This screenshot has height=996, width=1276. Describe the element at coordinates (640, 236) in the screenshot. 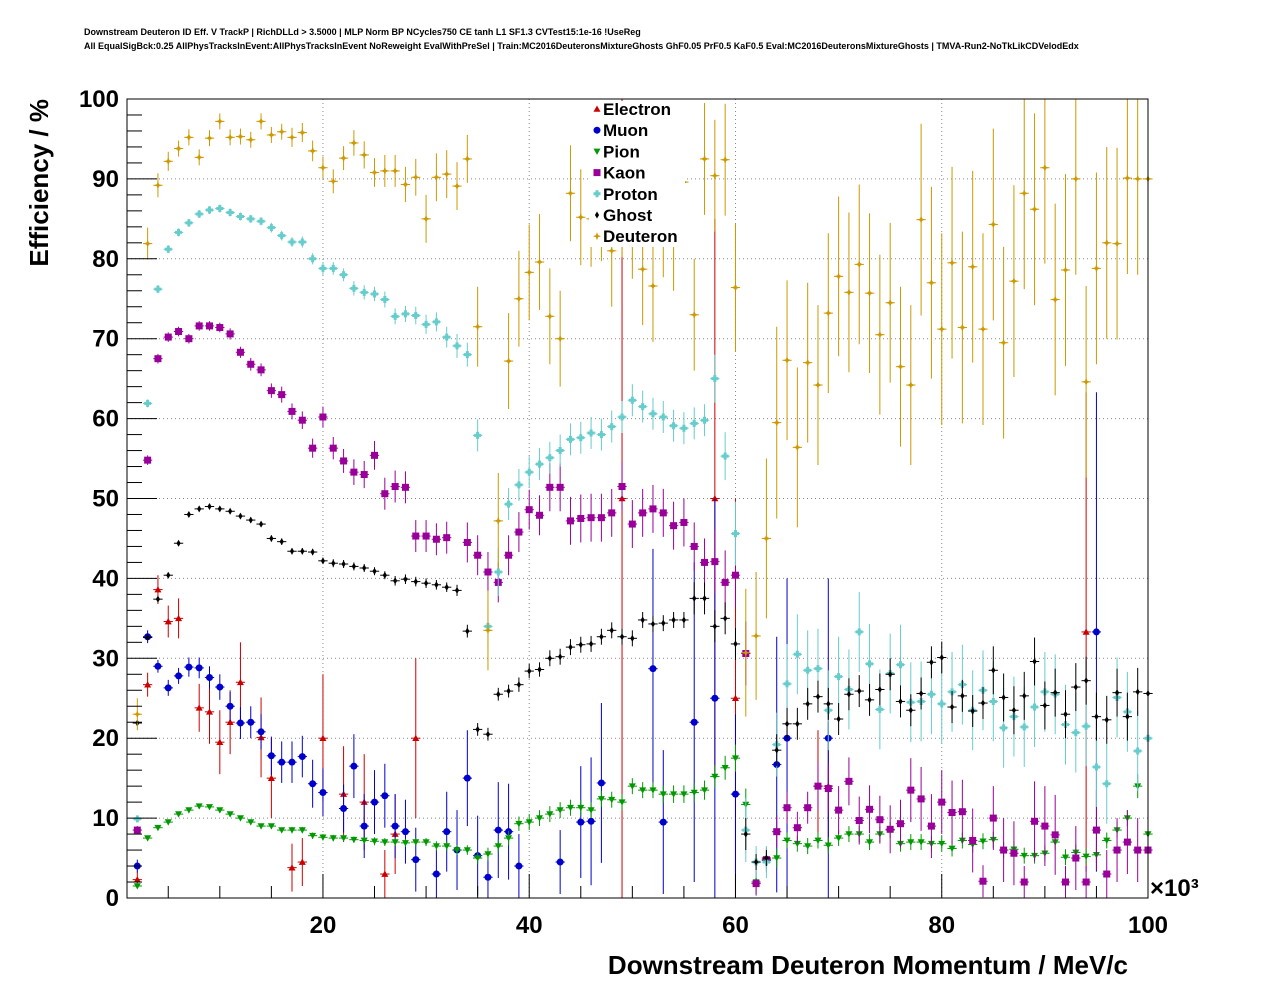

I see `legend-label: Deuteron` at that location.